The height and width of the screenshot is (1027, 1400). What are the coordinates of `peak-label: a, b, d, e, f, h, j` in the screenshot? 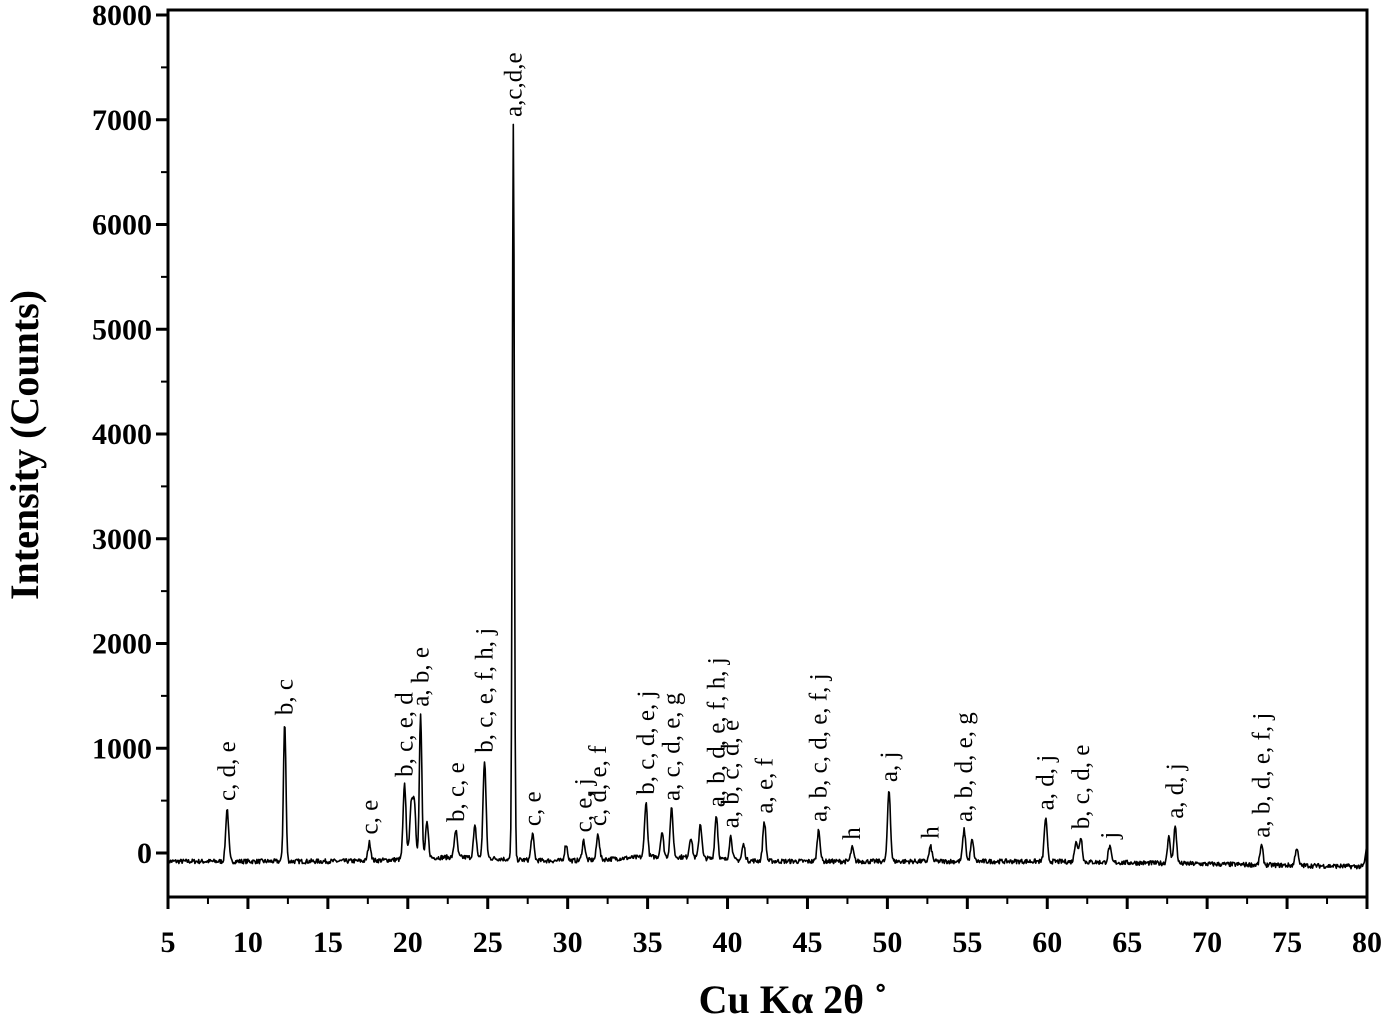 It's located at (716, 732).